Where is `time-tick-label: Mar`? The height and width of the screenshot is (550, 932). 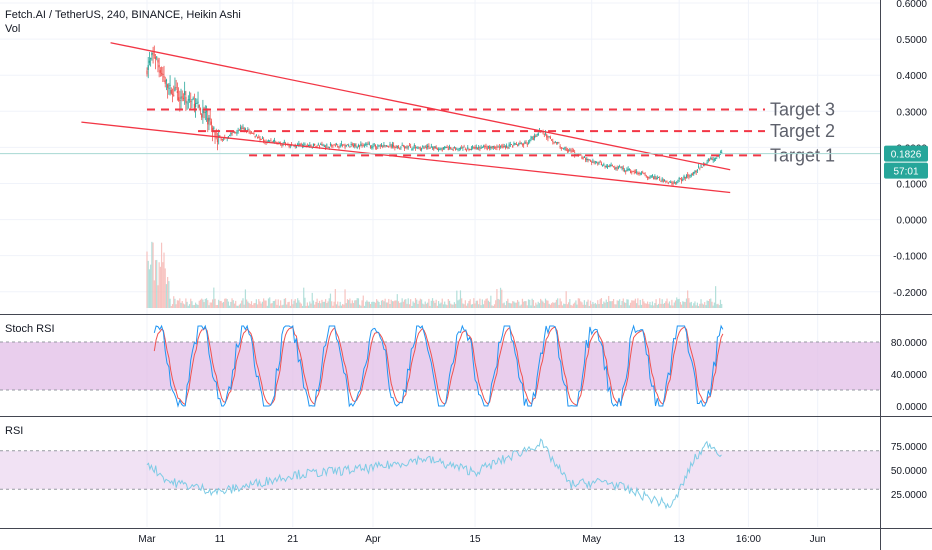
time-tick-label: Mar is located at coordinates (147, 539).